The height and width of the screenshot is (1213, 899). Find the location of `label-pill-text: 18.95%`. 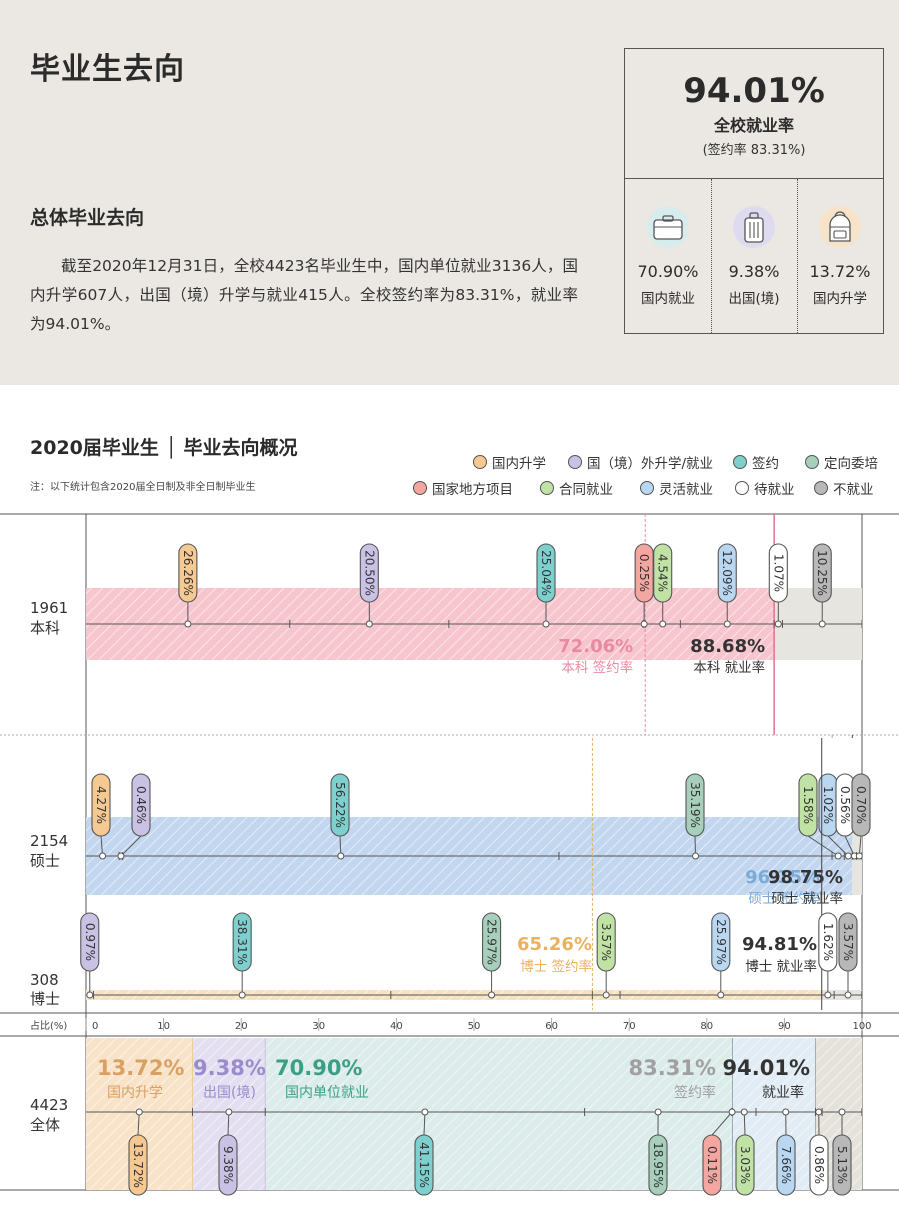

label-pill-text: 18.95% is located at coordinates (658, 1165).